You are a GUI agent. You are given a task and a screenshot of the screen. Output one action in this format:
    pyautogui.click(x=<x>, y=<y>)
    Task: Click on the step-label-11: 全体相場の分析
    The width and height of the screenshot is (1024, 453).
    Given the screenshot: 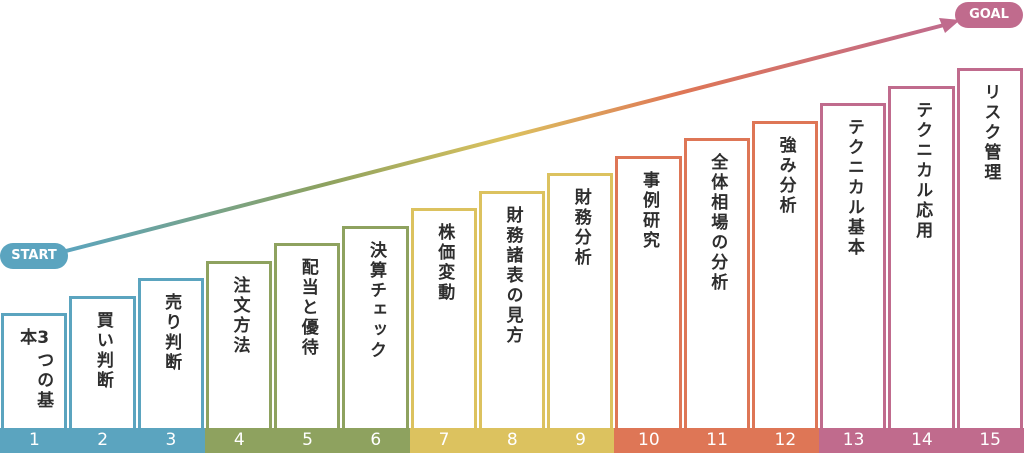 What is the action you would take?
    pyautogui.click(x=717, y=223)
    